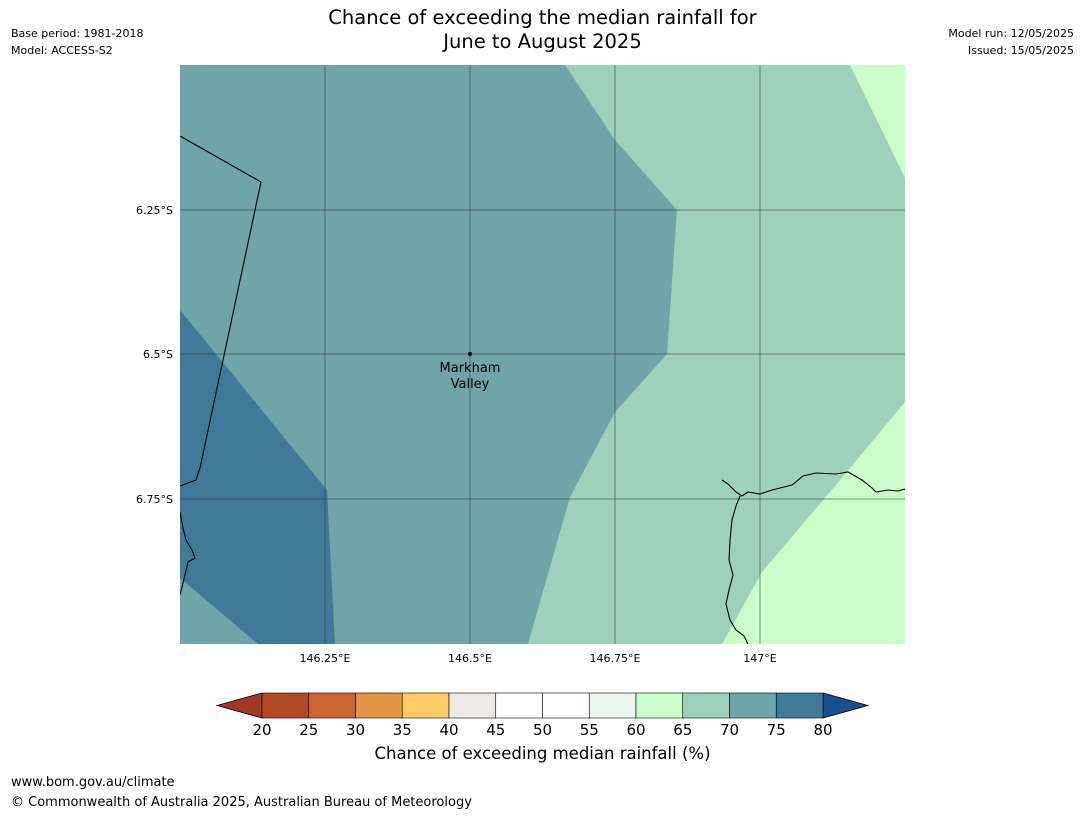  I want to click on colorbar: 20 25 30 35 40 45 50 55 60 65 70 75 80, so click(542, 715).